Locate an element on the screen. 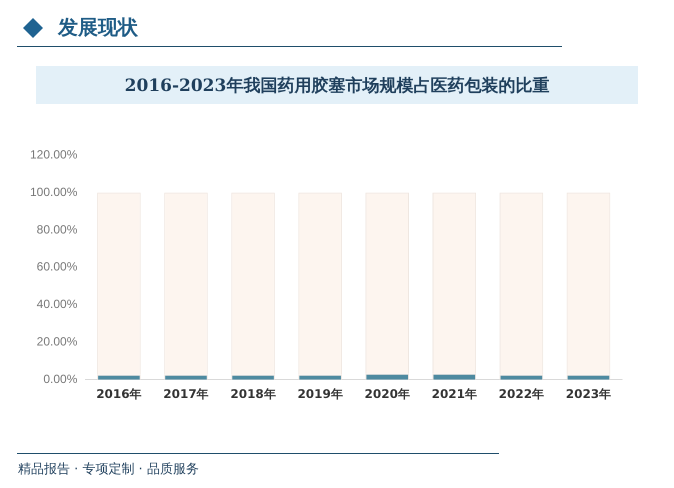  x-tick-label: 2023年 is located at coordinates (589, 393).